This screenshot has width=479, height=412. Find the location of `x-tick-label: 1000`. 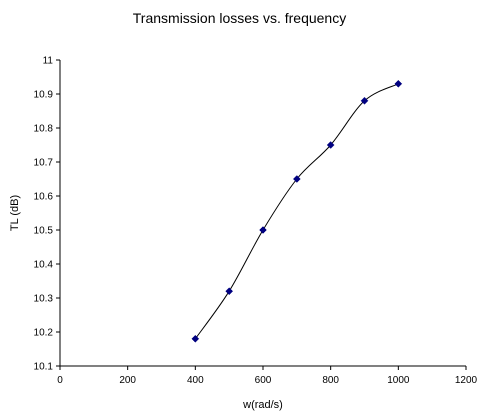

x-tick-label: 1000 is located at coordinates (398, 380).